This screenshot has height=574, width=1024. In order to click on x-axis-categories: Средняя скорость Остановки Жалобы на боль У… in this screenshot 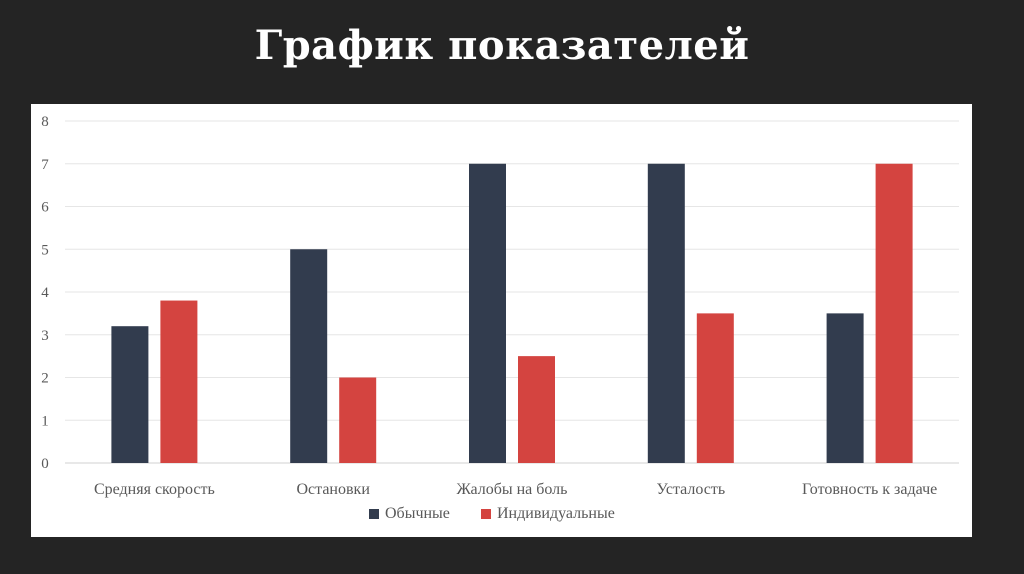, I will do `click(515, 489)`.